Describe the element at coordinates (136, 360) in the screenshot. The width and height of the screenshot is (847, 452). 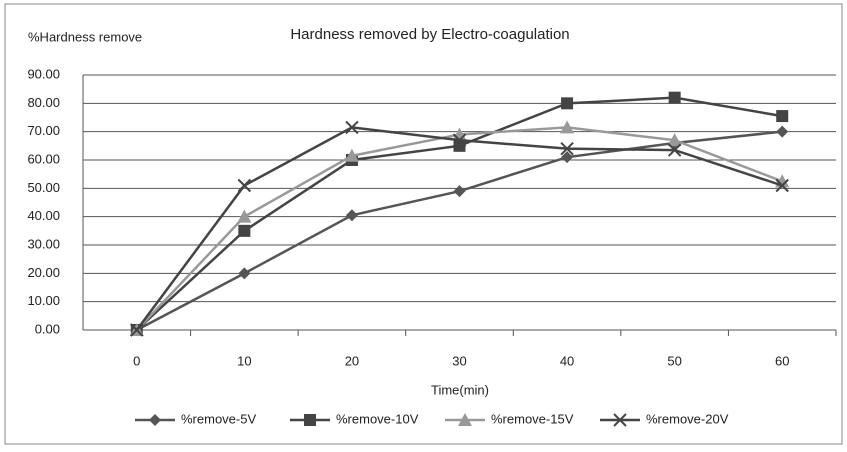
I see `x-tick-label: 0` at that location.